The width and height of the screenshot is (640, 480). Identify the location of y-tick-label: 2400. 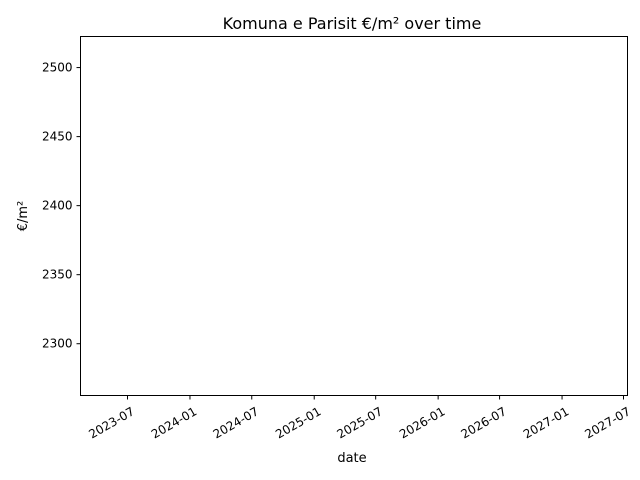
(57, 206).